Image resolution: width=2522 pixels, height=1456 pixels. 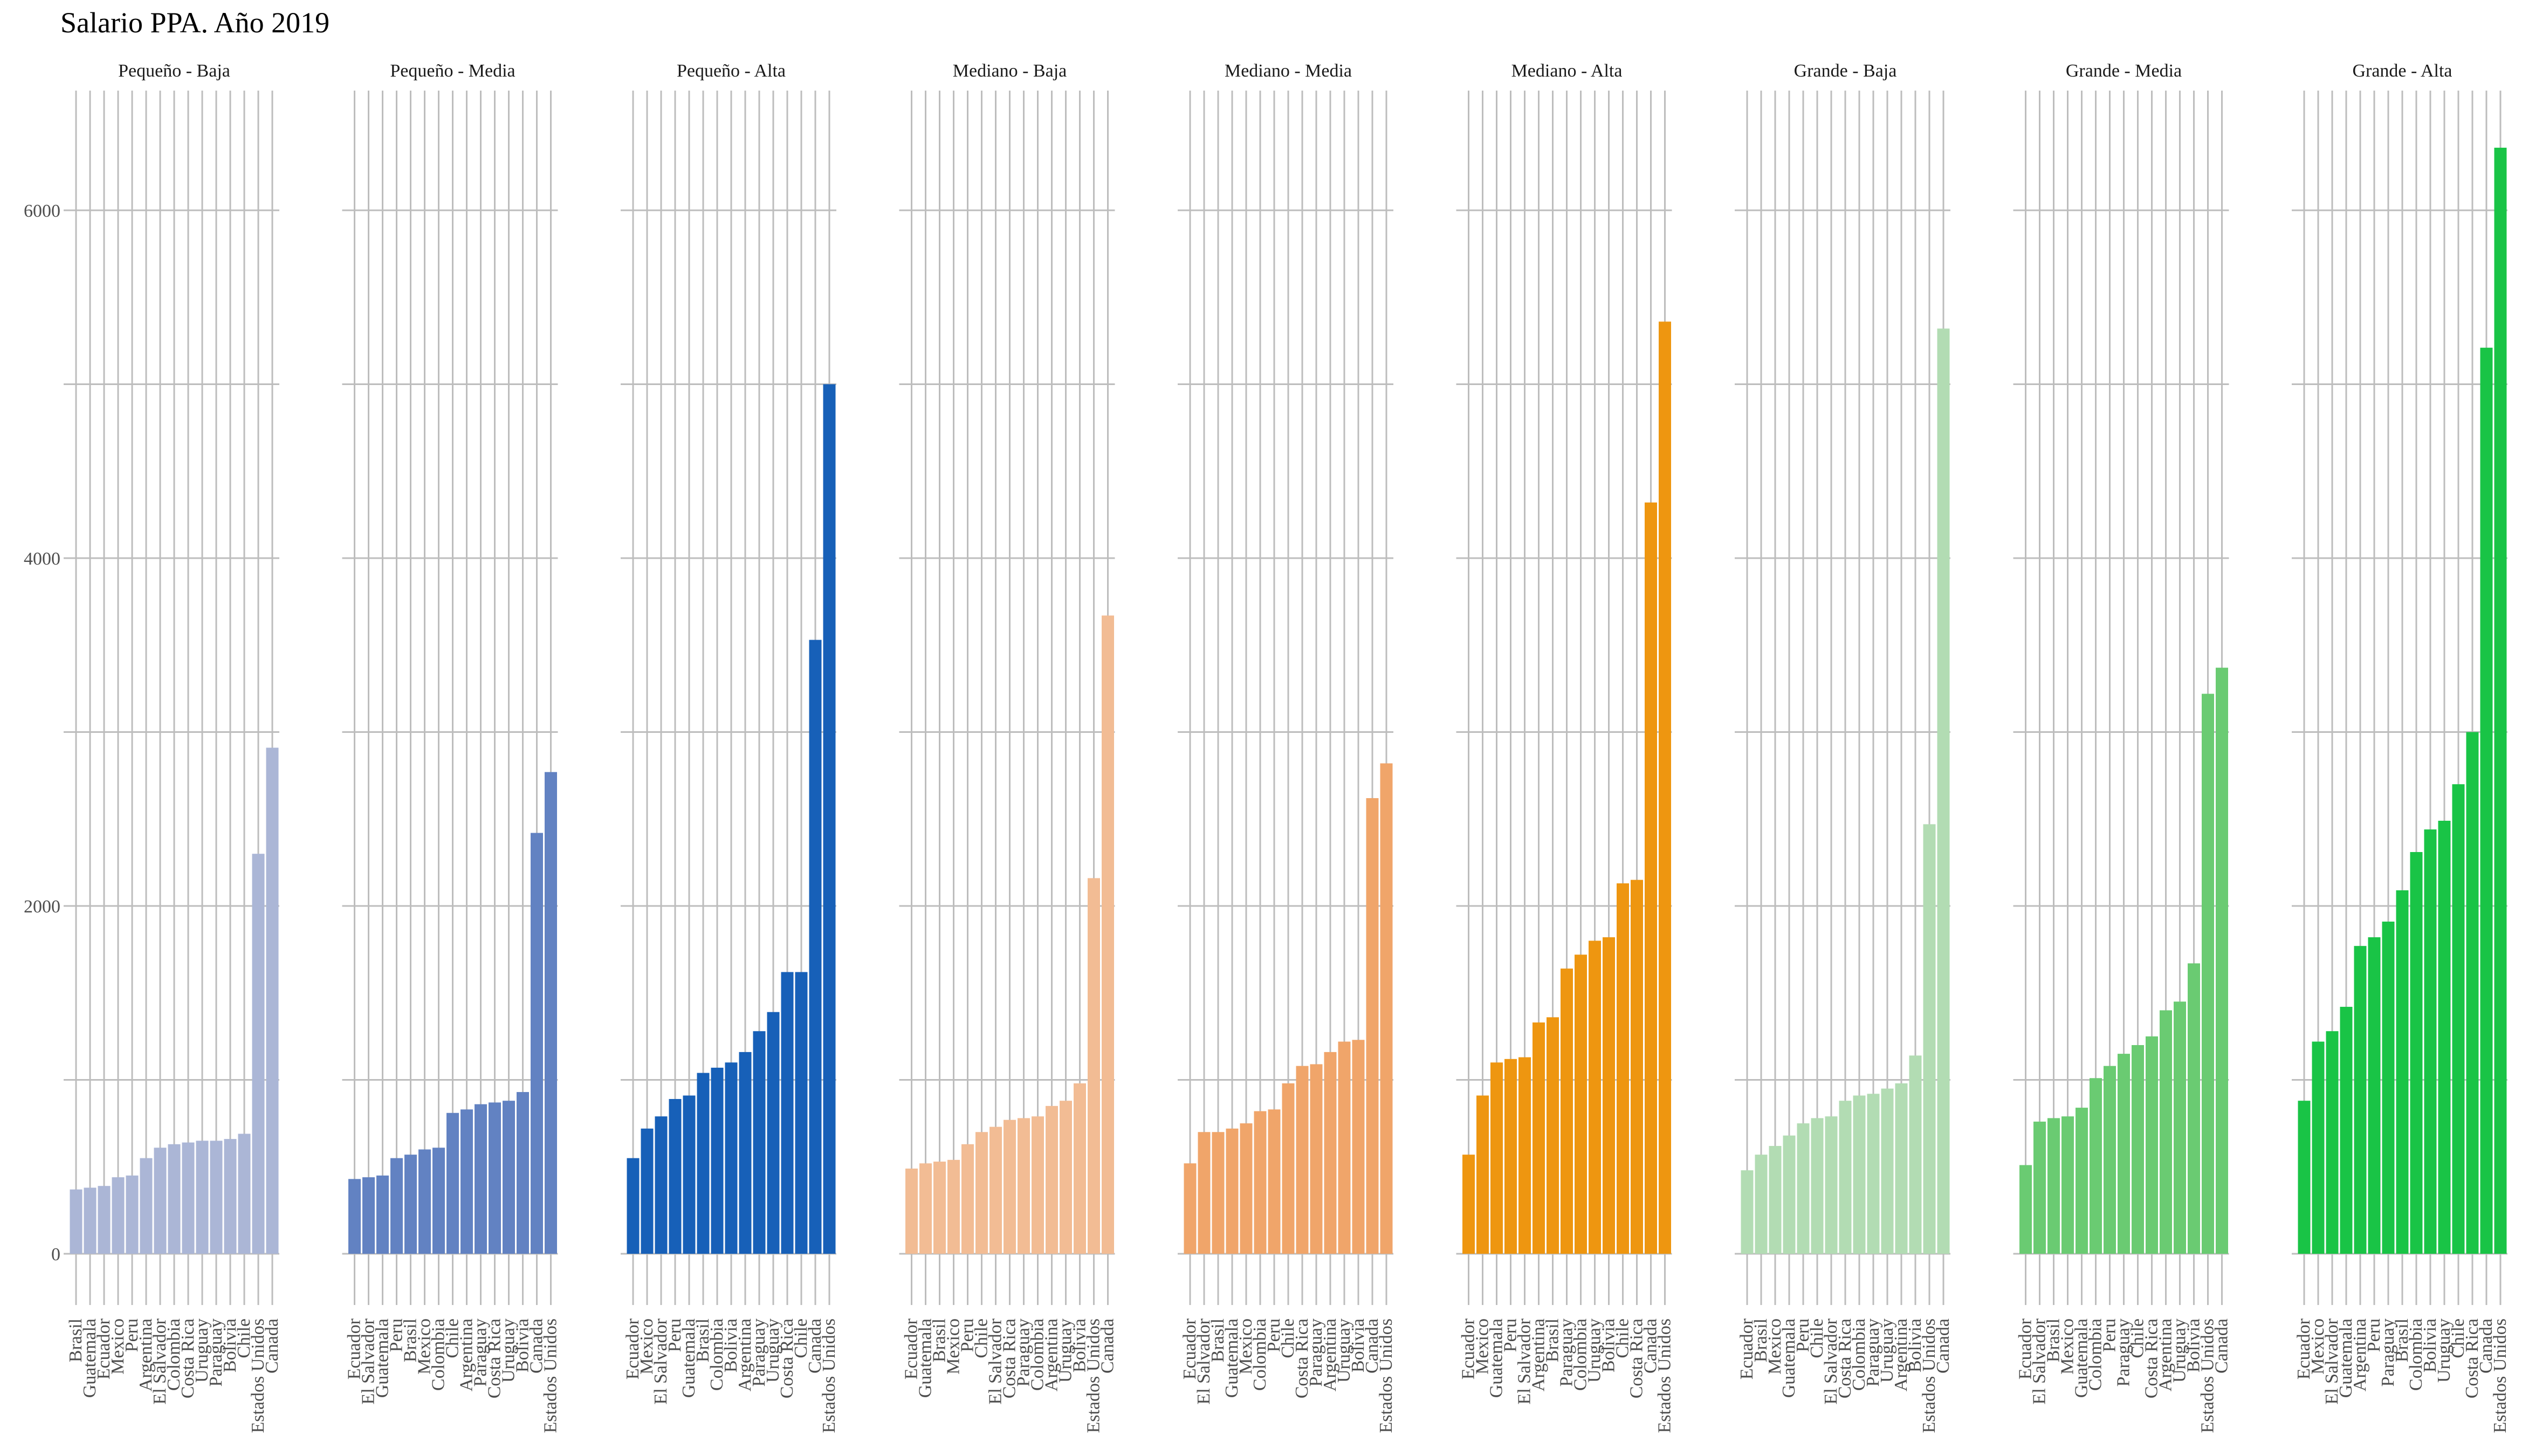 I want to click on x-tick-label: Paraguay, so click(x=2124, y=1352).